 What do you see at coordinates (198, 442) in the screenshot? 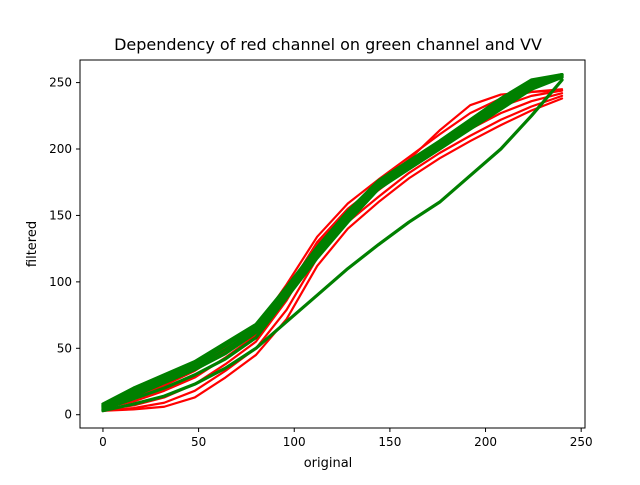
I see `x-tick-label: 50` at bounding box center [198, 442].